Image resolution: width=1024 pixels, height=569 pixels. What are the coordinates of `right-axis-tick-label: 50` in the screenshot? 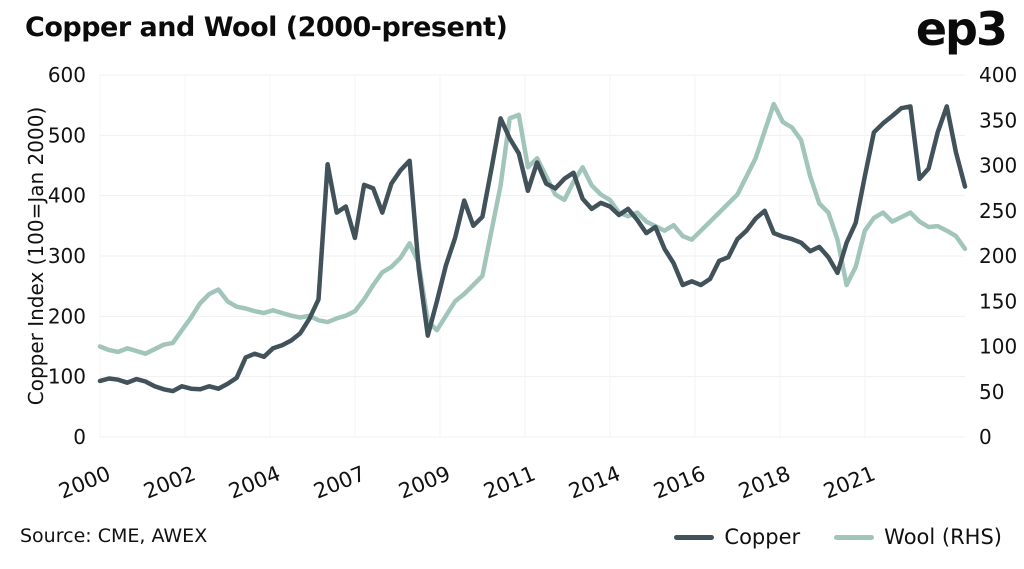 It's located at (991, 392).